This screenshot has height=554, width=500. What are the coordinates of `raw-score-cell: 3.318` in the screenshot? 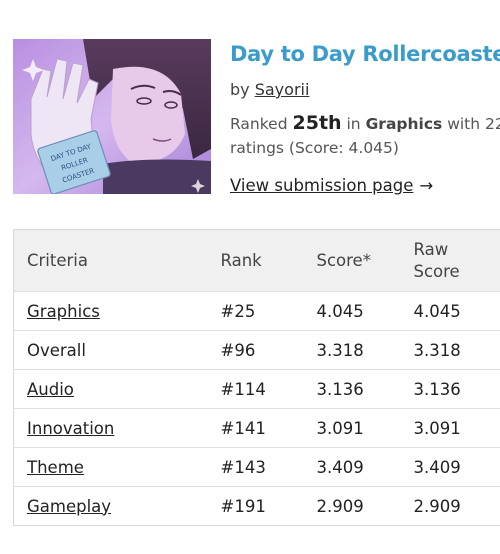 It's located at (450, 350).